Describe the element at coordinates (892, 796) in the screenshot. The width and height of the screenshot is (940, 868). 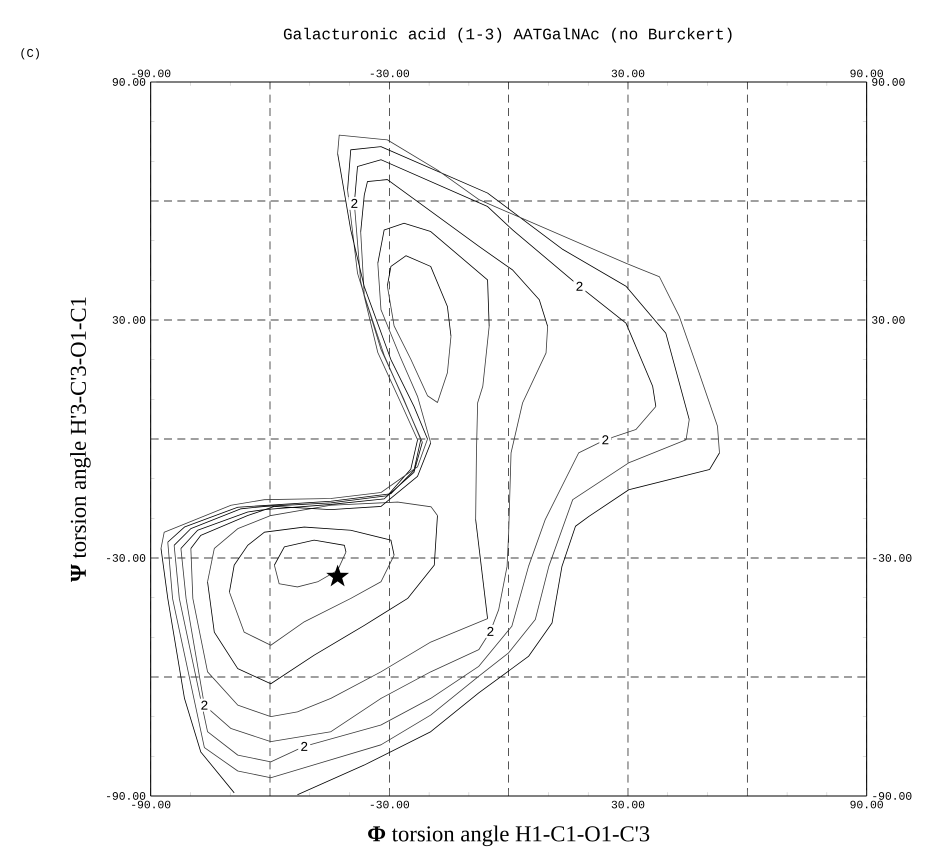
I see `y2-tick-label: -90.00` at that location.